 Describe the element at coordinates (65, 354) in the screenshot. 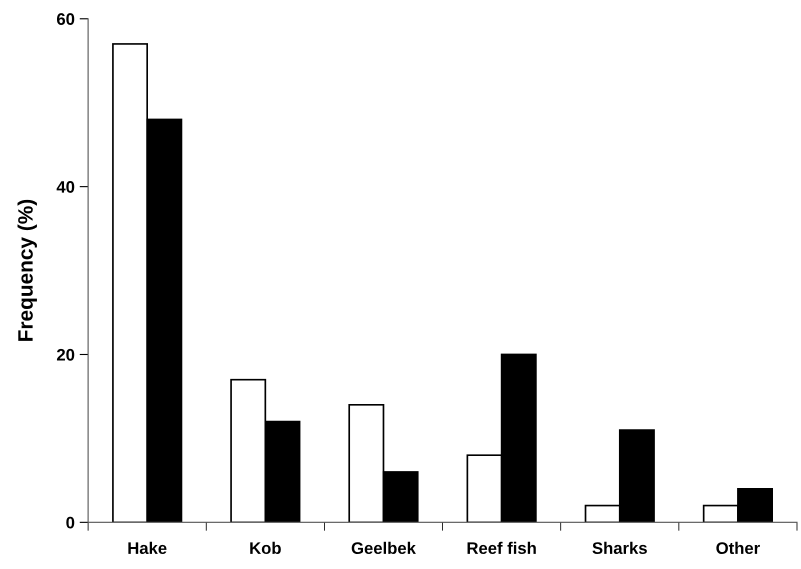

I see `y-tick-label: 20` at that location.